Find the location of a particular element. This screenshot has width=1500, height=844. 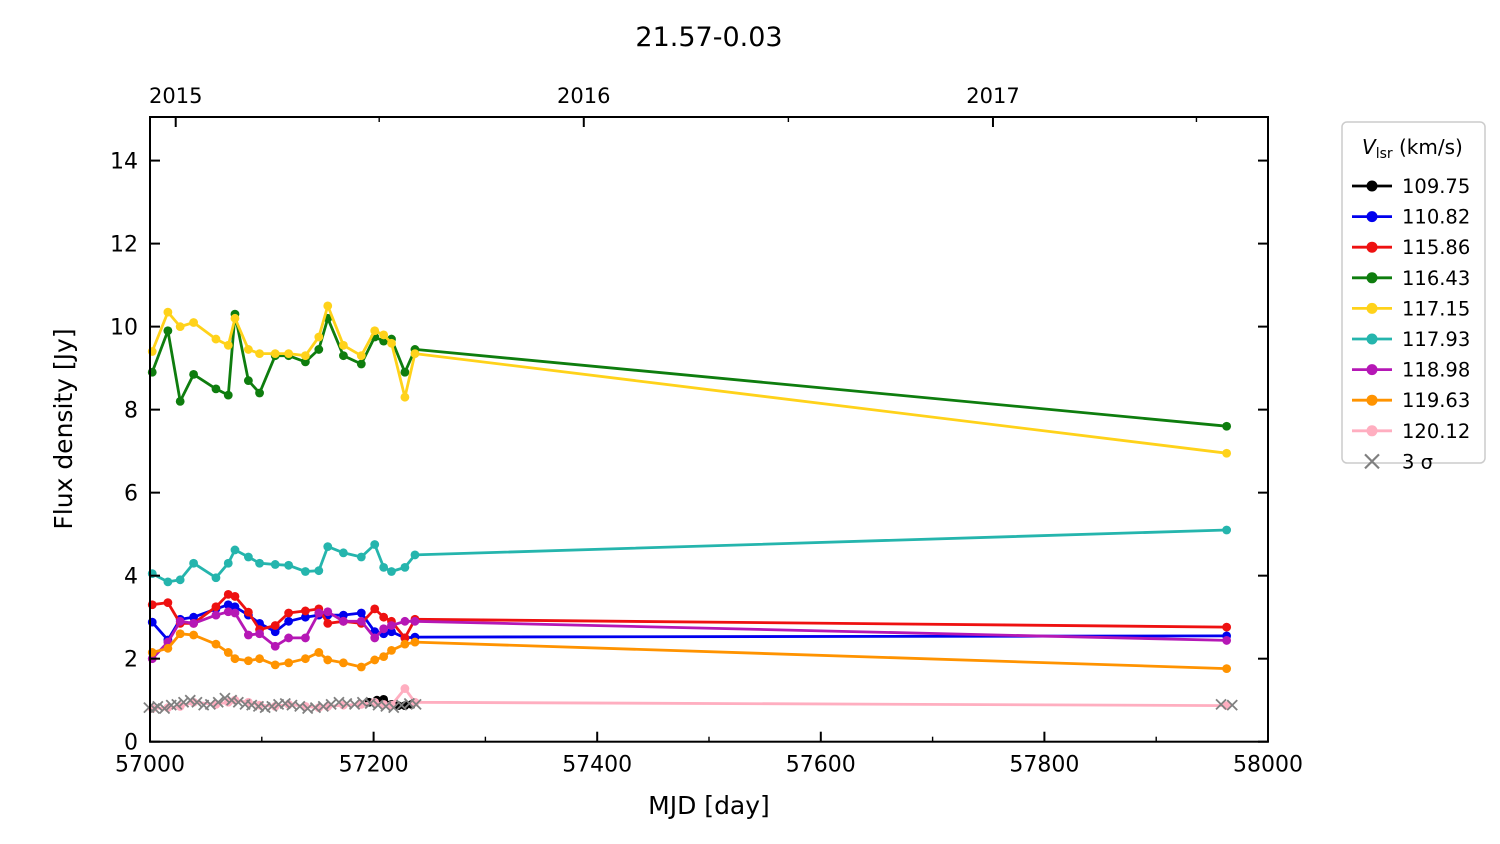

y-tick-label: 14 is located at coordinates (124, 162).